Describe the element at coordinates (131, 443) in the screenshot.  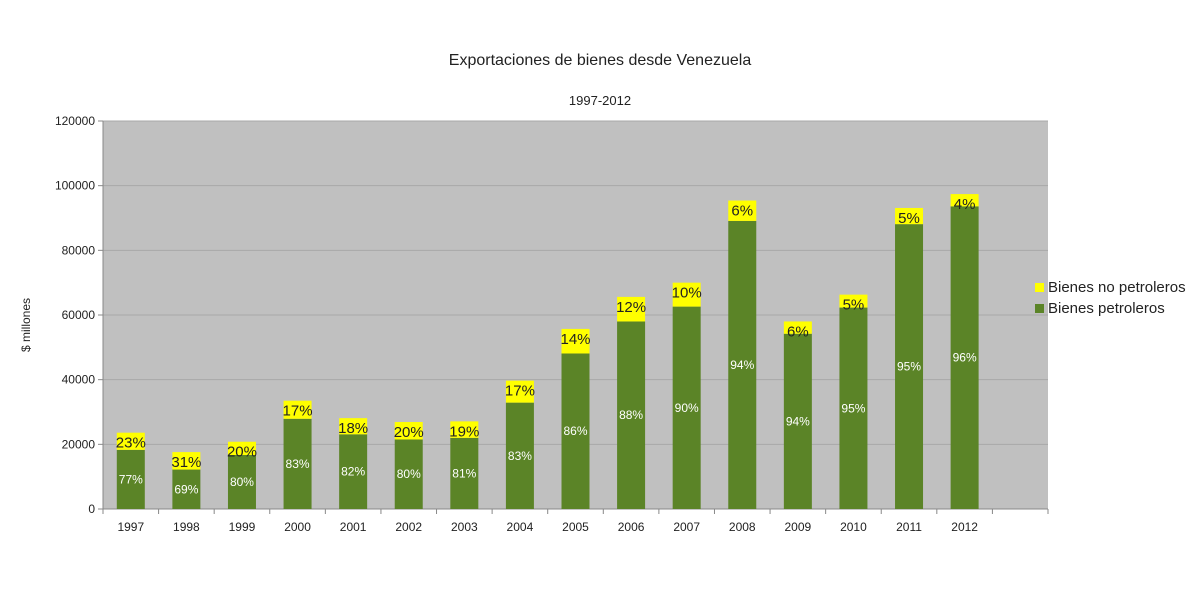
I see `data-label-no-petroleros: 23%` at that location.